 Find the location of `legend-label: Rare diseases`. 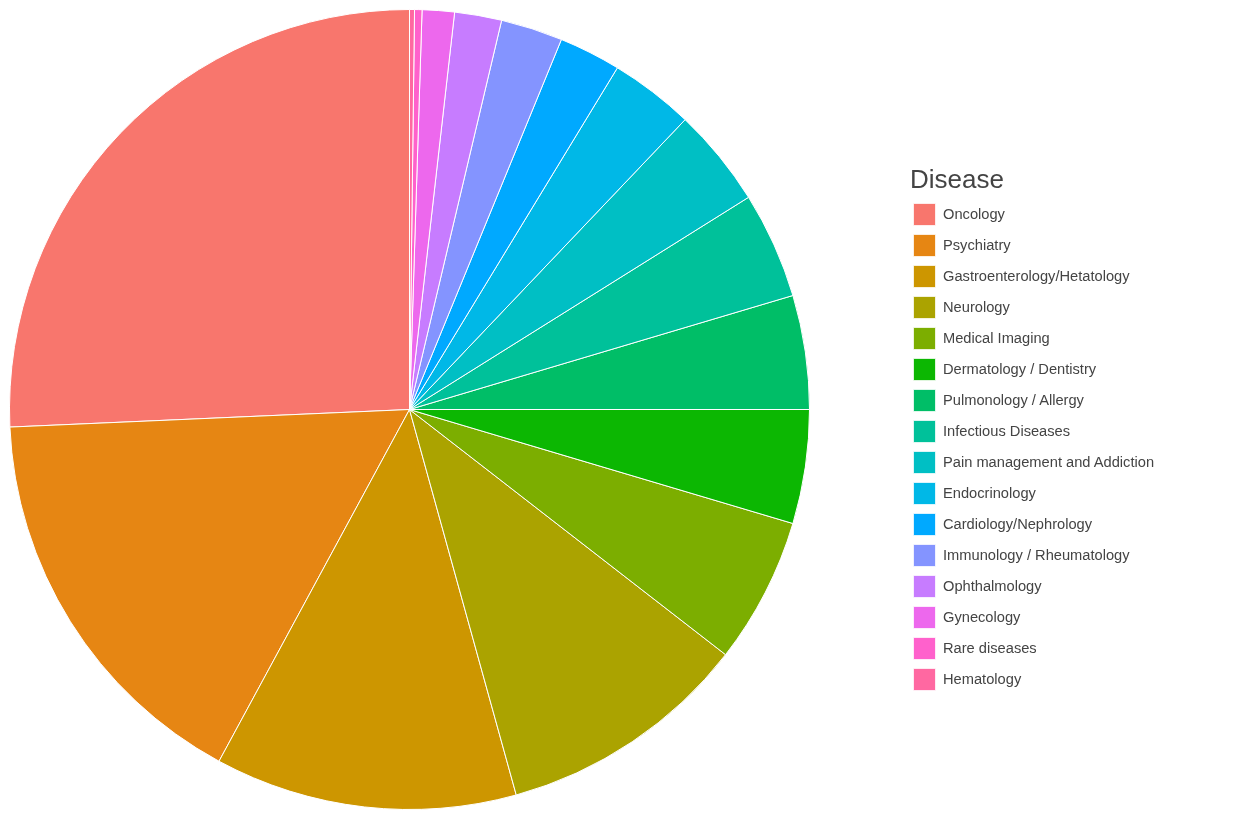

legend-label: Rare diseases is located at coordinates (990, 648).